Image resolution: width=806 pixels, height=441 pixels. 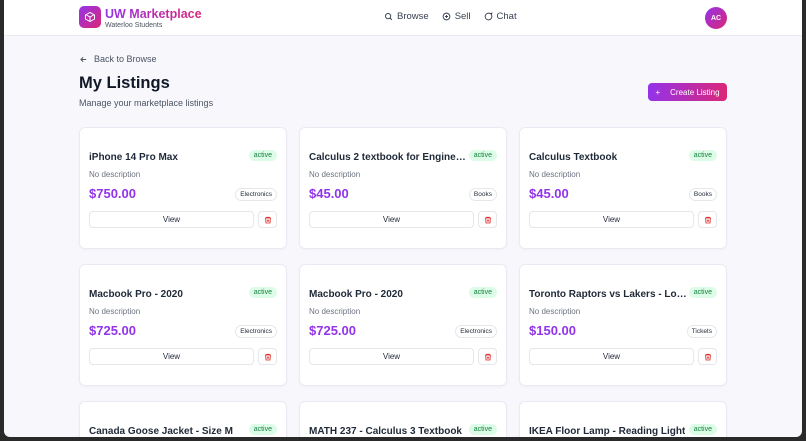 What do you see at coordinates (695, 92) in the screenshot?
I see `create-listing-label: Create Listing` at bounding box center [695, 92].